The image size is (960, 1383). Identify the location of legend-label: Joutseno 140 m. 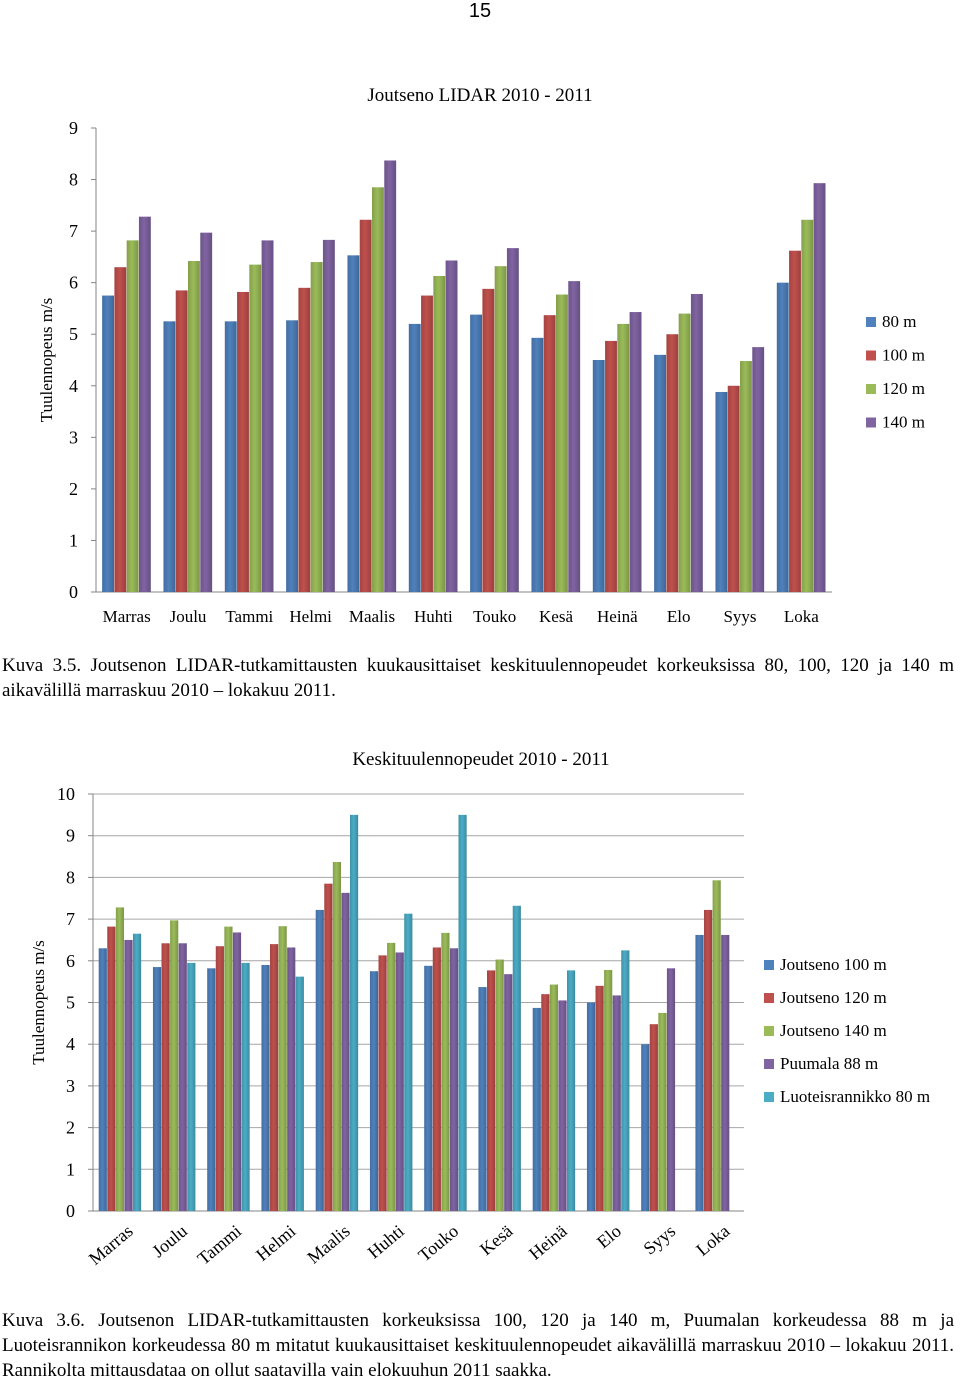
(833, 1030).